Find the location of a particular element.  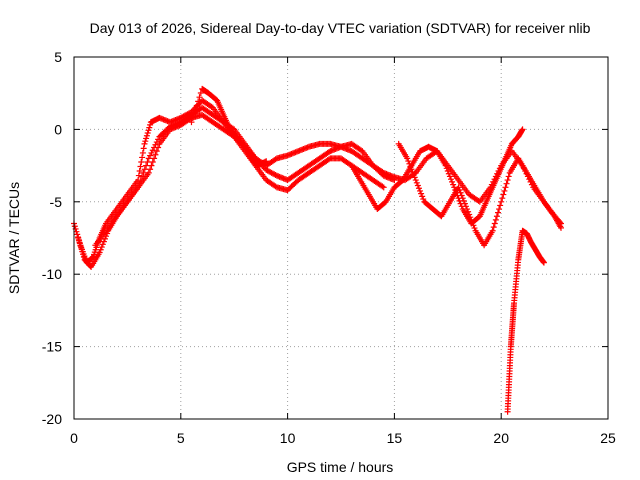

x-tick-label: 0 is located at coordinates (74, 438).